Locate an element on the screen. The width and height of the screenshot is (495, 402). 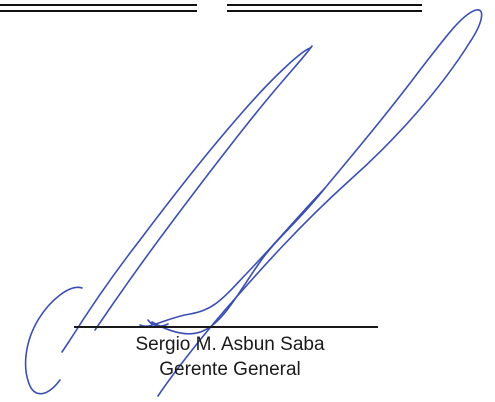
signer-name: Sergio M. Asbun Saba is located at coordinates (230, 344).